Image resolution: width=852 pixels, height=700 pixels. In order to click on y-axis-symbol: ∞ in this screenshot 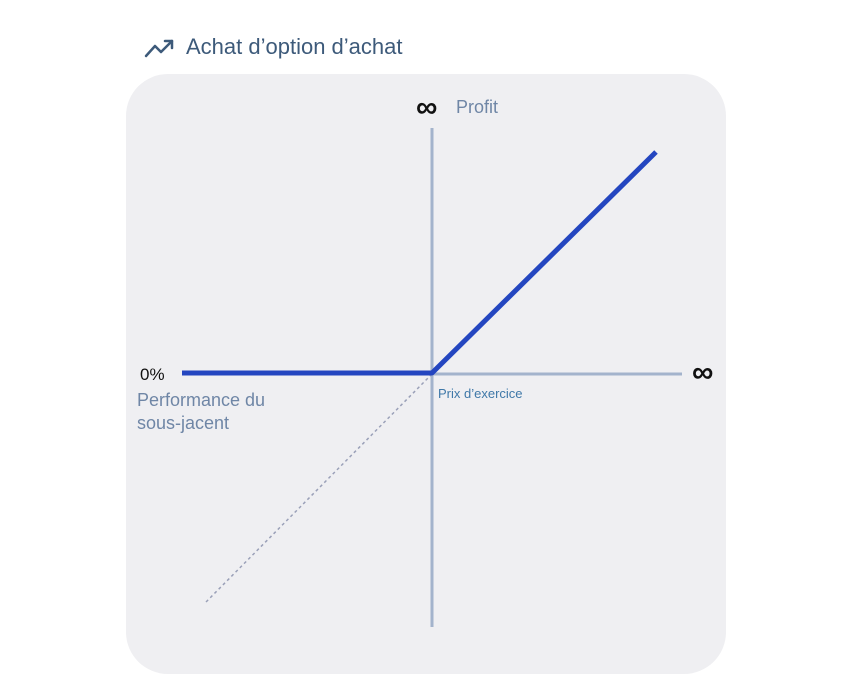, I will do `click(427, 107)`.